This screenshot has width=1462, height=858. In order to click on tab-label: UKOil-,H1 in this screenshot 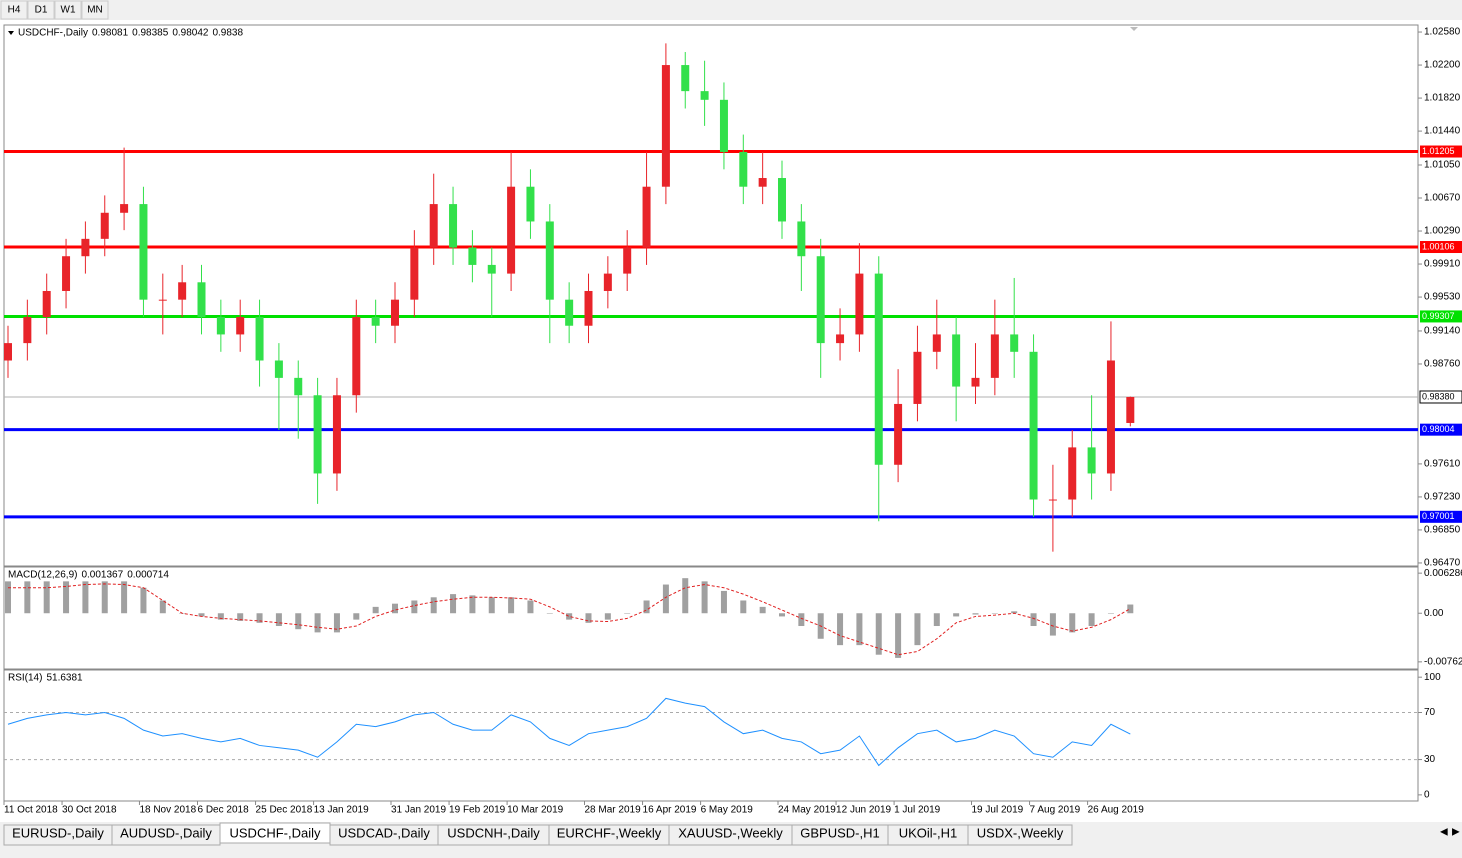, I will do `click(928, 832)`.